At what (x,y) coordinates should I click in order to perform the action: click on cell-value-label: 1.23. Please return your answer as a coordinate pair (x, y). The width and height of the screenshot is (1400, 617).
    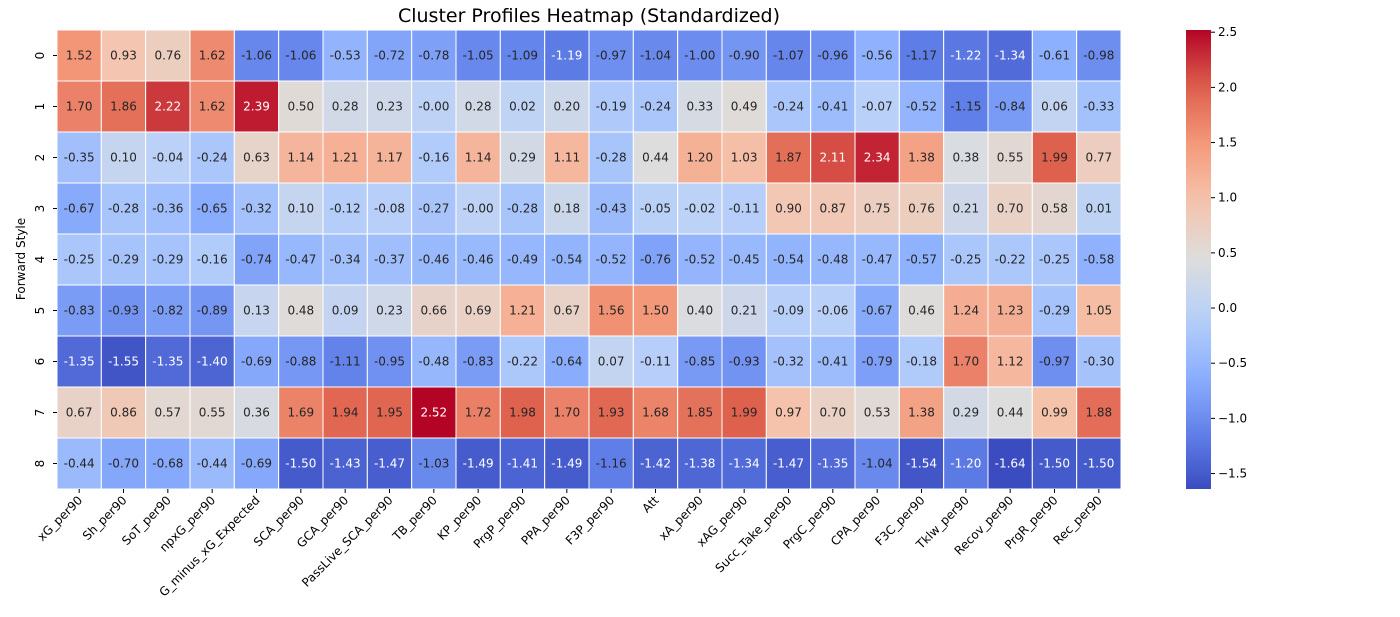
    Looking at the image, I should click on (1010, 311).